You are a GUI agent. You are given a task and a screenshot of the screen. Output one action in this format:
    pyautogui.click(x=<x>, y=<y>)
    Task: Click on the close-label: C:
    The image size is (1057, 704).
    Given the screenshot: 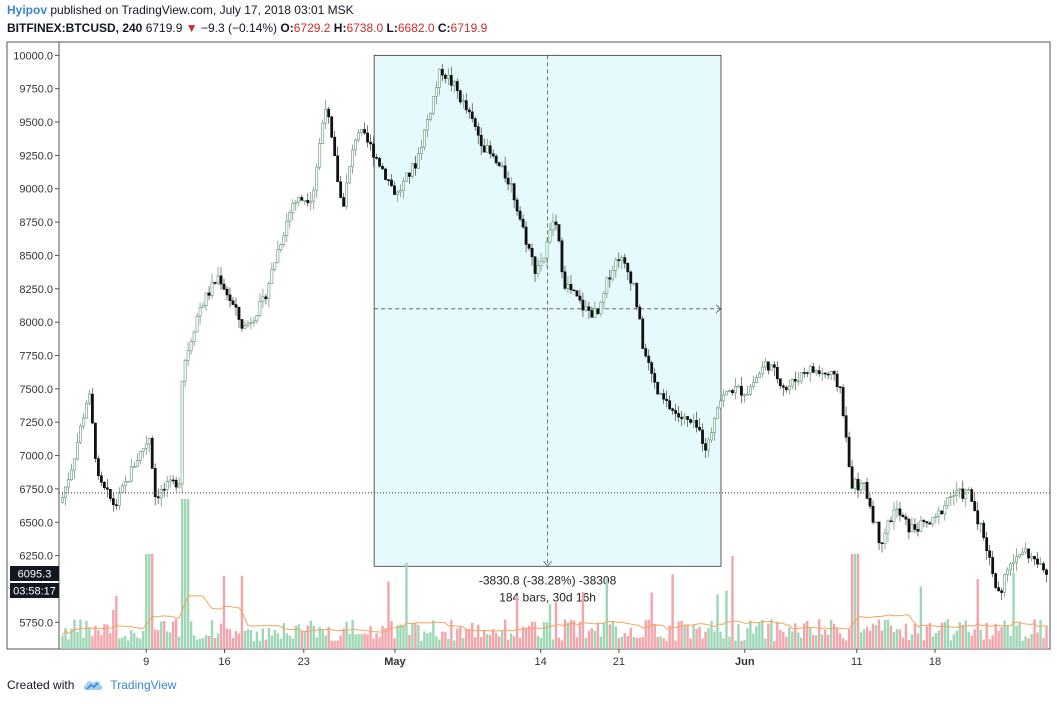 What is the action you would take?
    pyautogui.click(x=444, y=28)
    